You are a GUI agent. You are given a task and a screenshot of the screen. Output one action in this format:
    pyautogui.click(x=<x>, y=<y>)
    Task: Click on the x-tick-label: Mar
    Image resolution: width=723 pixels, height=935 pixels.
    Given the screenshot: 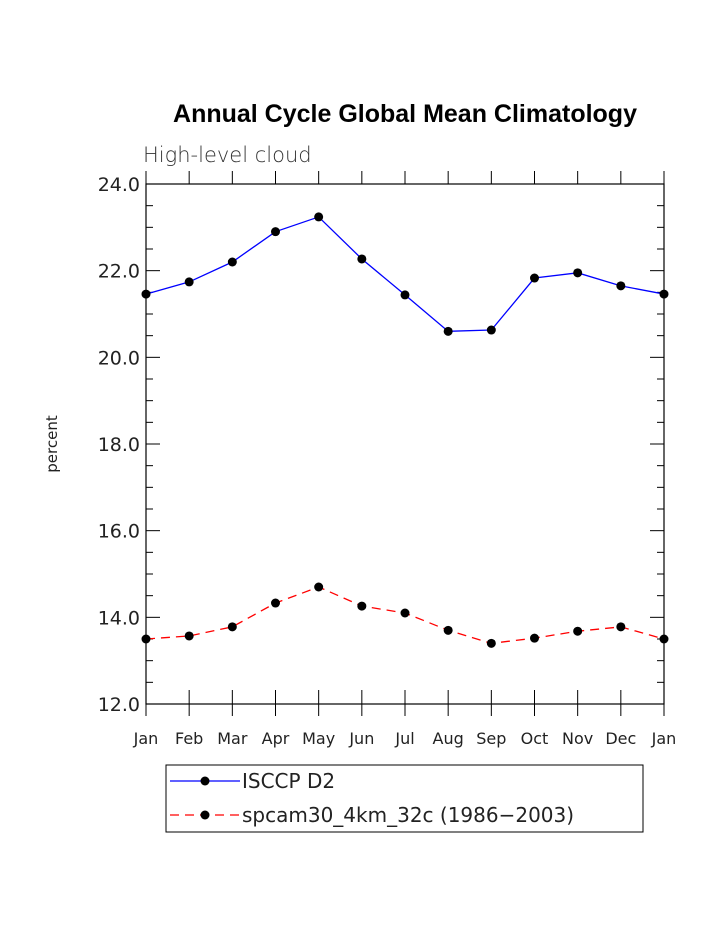 What is the action you would take?
    pyautogui.click(x=232, y=738)
    